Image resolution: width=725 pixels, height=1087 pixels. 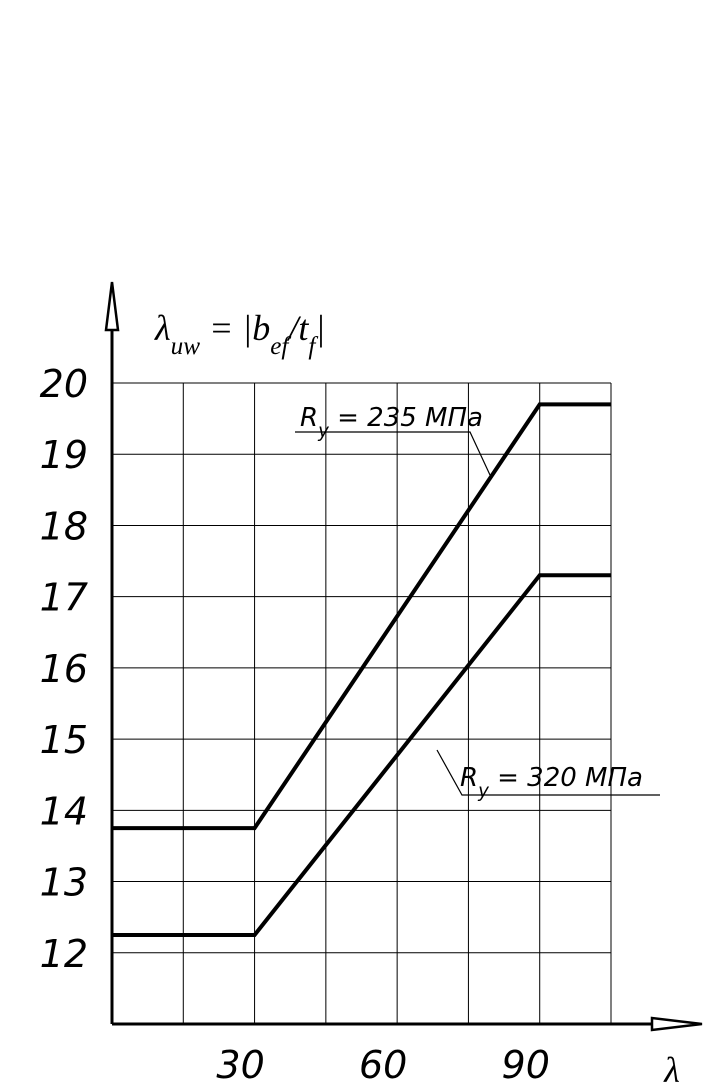 What do you see at coordinates (671, 1068) in the screenshot?
I see `x-axis-label: λ` at bounding box center [671, 1068].